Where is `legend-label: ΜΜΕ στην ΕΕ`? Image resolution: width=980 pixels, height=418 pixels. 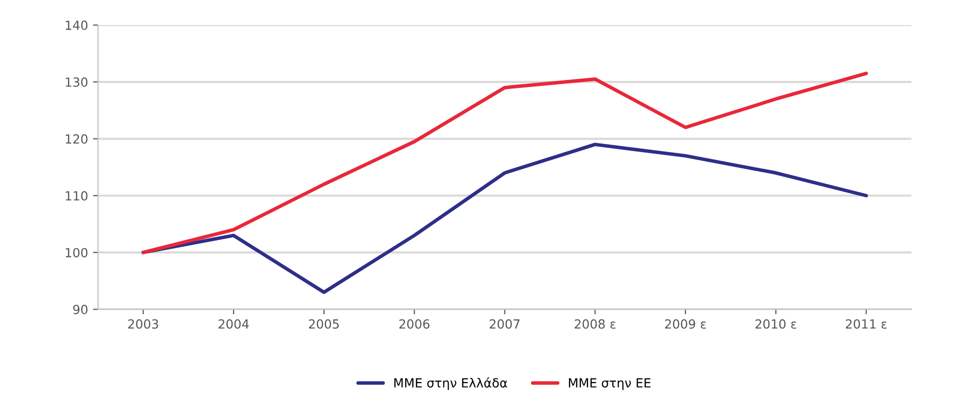 legend-label: ΜΜΕ στην ΕΕ is located at coordinates (609, 384).